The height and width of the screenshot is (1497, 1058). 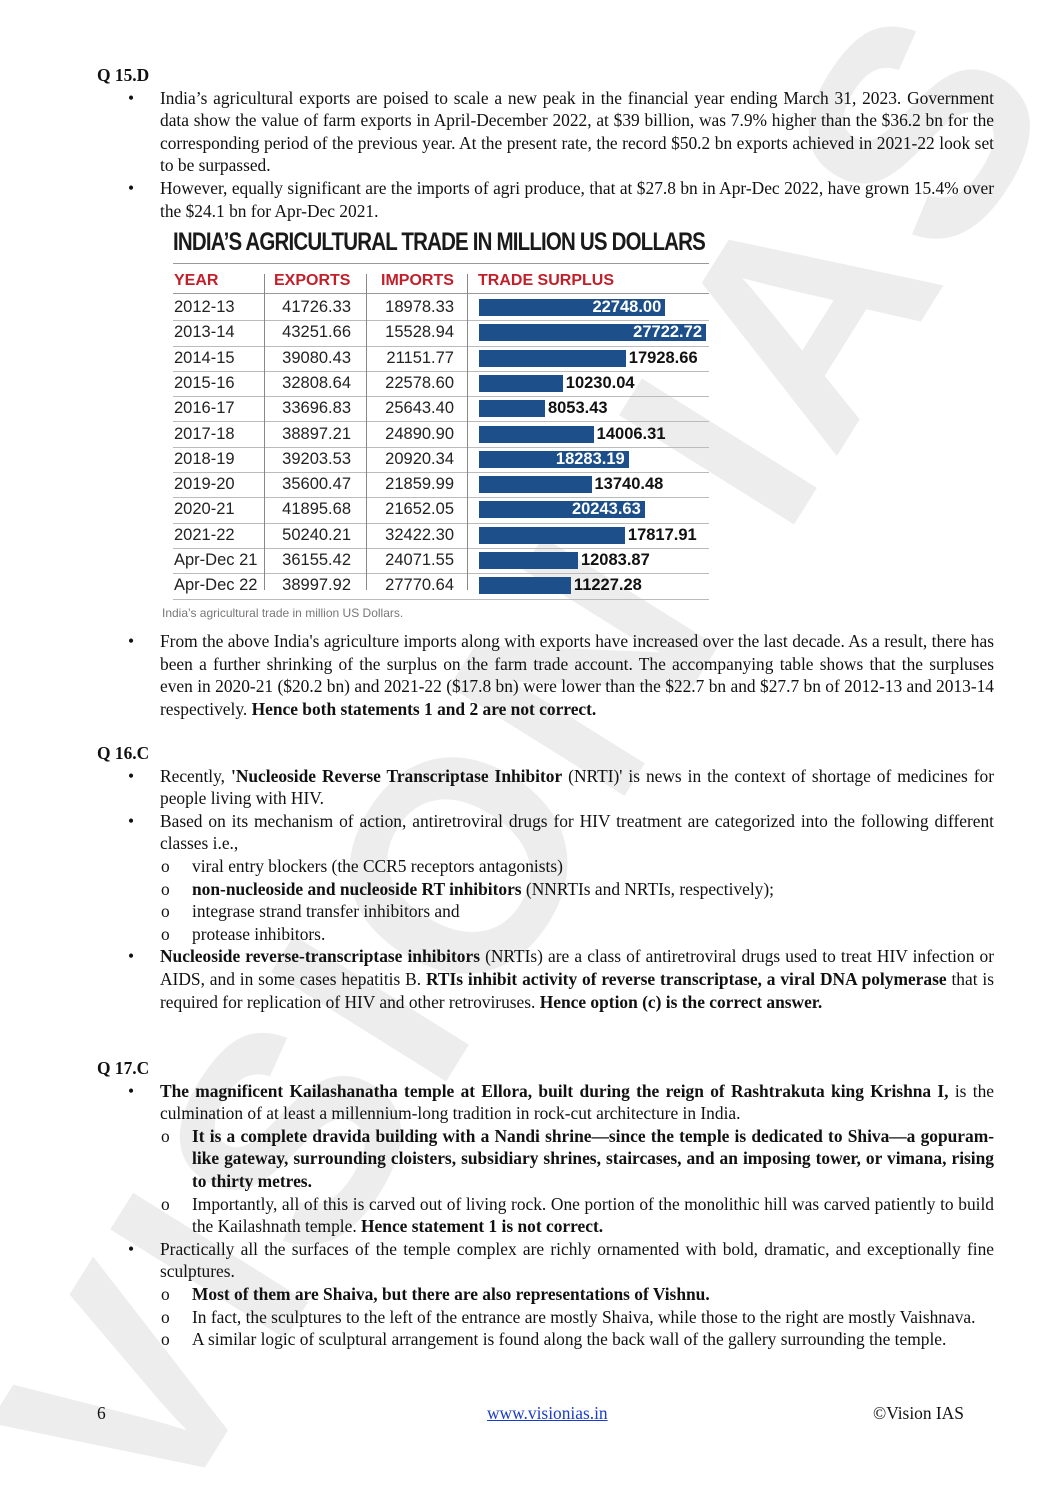 What do you see at coordinates (441, 293) in the screenshot?
I see `header-divider` at bounding box center [441, 293].